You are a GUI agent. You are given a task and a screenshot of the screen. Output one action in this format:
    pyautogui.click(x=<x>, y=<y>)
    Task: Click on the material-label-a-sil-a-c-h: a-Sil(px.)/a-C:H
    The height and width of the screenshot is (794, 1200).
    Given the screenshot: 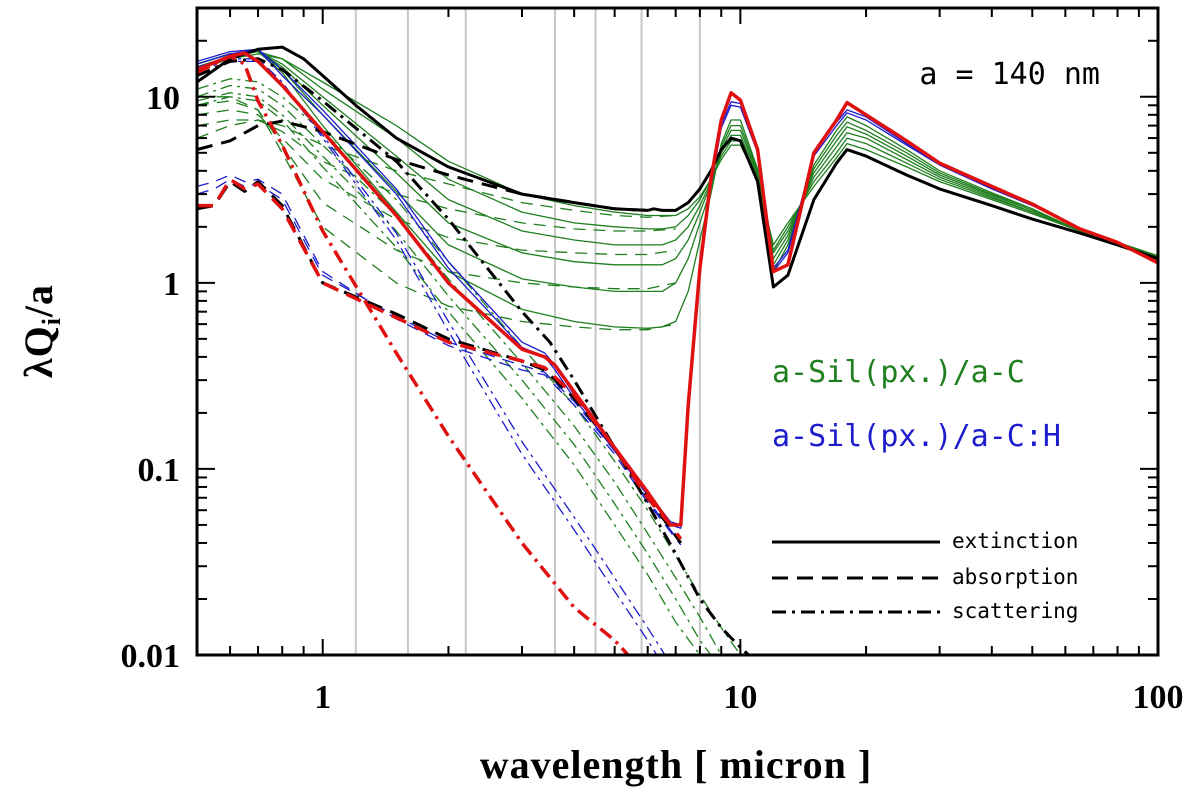 What is the action you would take?
    pyautogui.click(x=916, y=436)
    